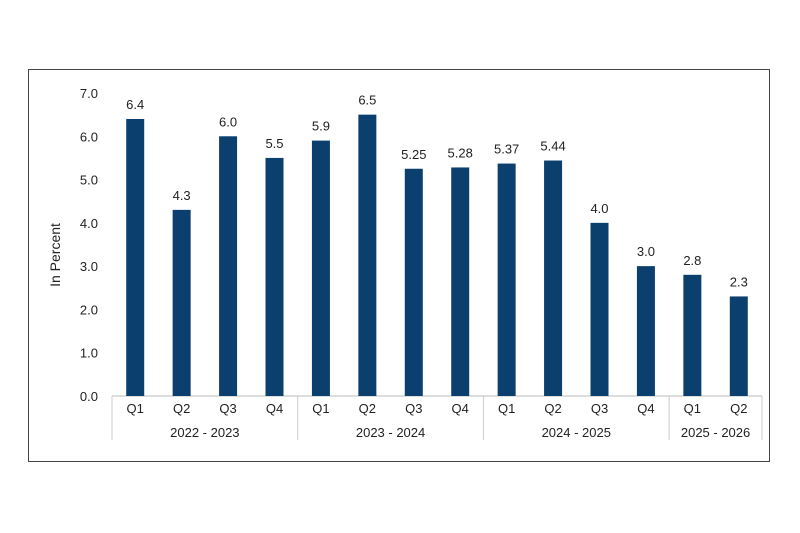 The height and width of the screenshot is (533, 800). I want to click on y-axis-title: In Percent, so click(55, 255).